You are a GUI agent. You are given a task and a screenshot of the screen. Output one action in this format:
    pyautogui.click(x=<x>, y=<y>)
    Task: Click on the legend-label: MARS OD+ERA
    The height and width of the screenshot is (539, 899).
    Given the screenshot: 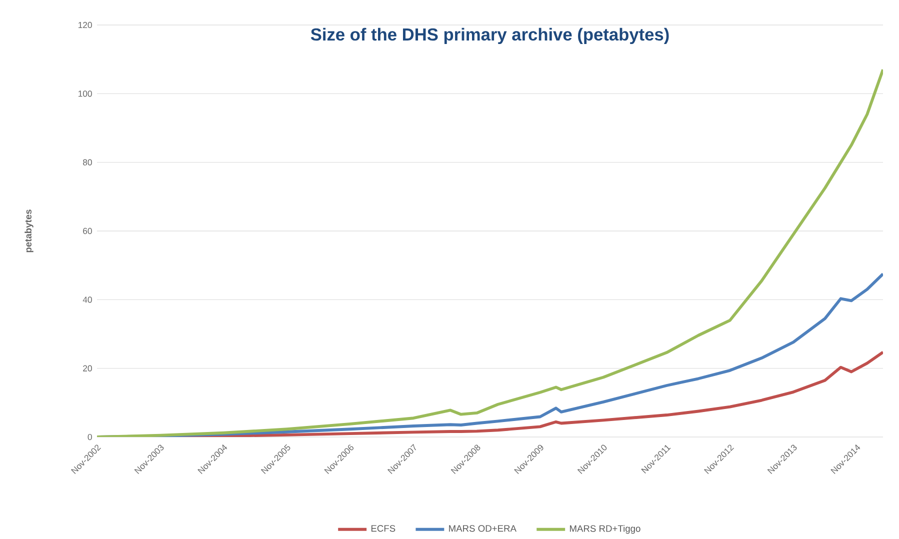 What is the action you would take?
    pyautogui.click(x=482, y=528)
    